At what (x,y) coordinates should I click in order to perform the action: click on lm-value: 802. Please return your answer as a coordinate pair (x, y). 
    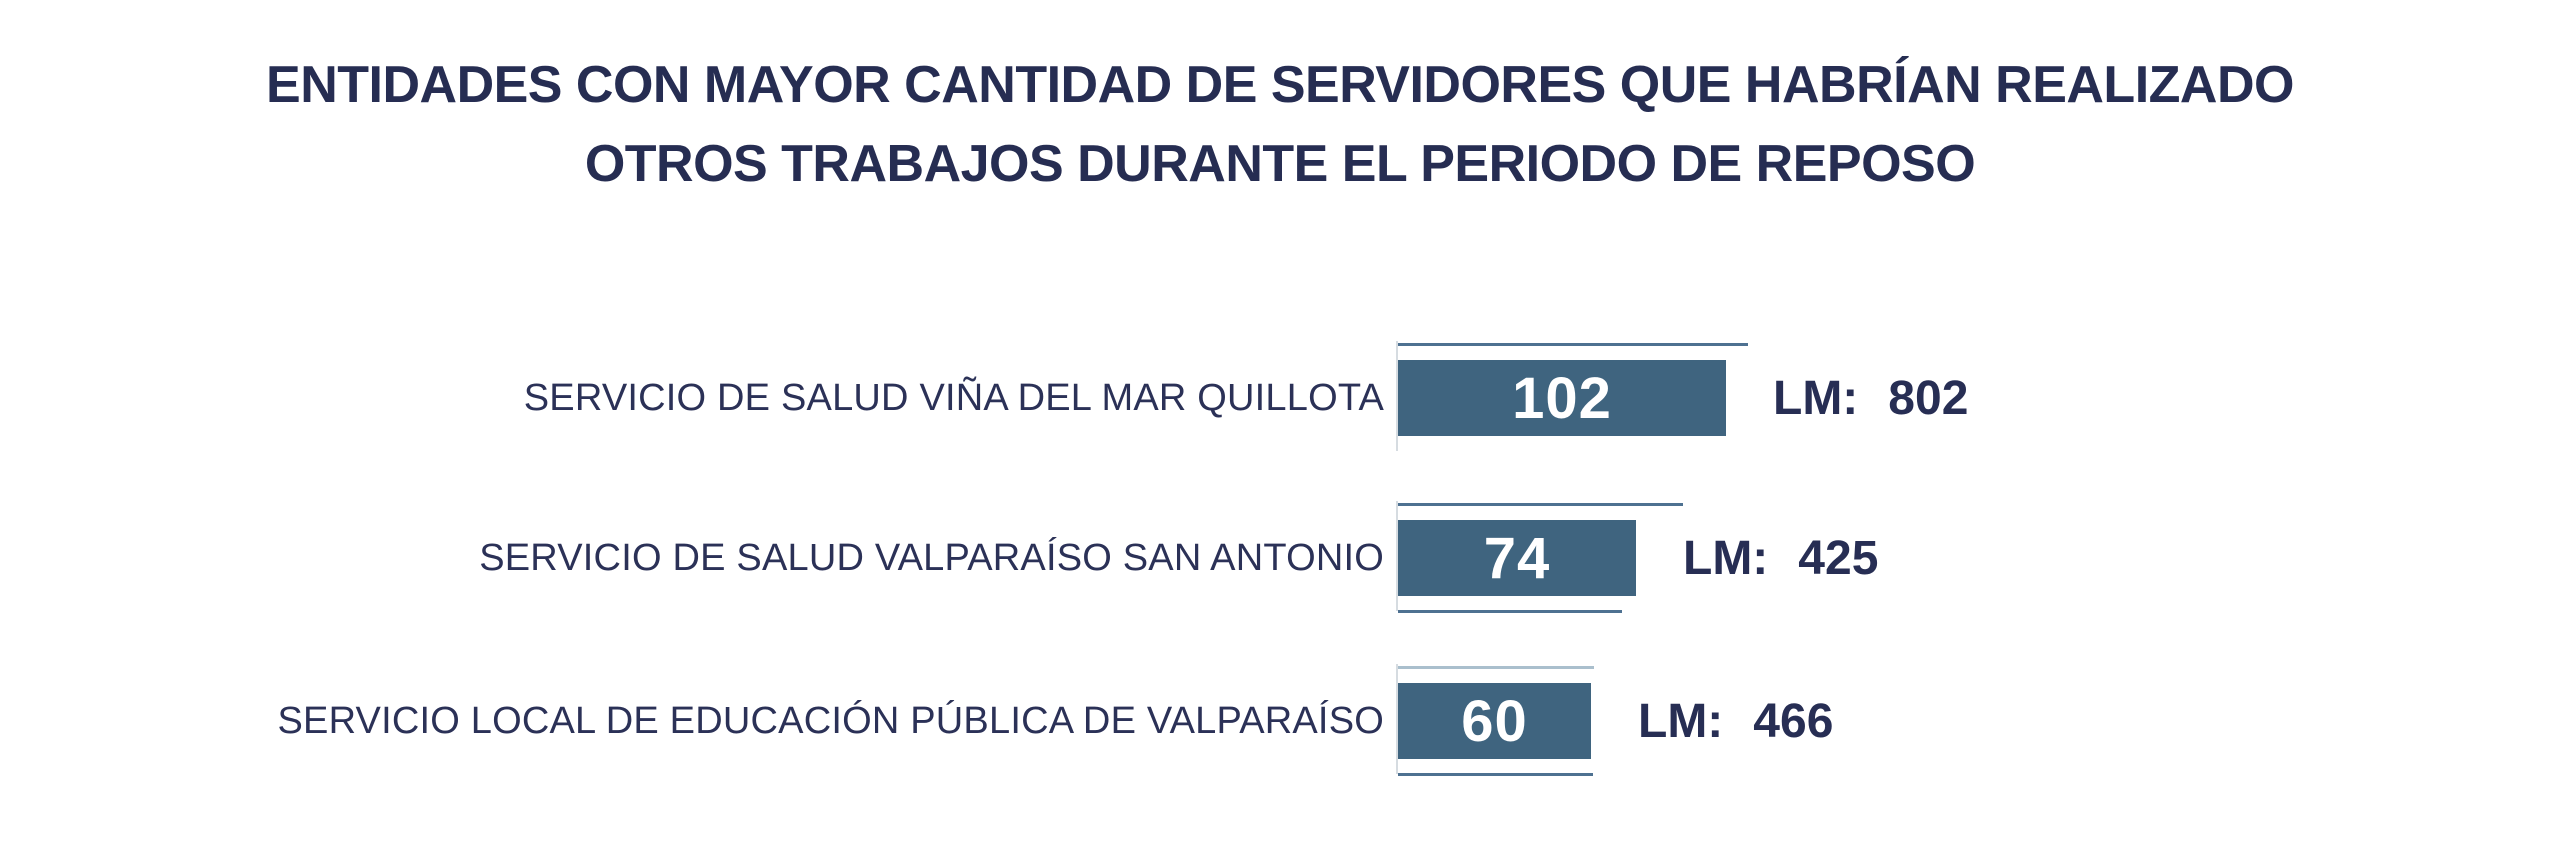
    Looking at the image, I should click on (1928, 398).